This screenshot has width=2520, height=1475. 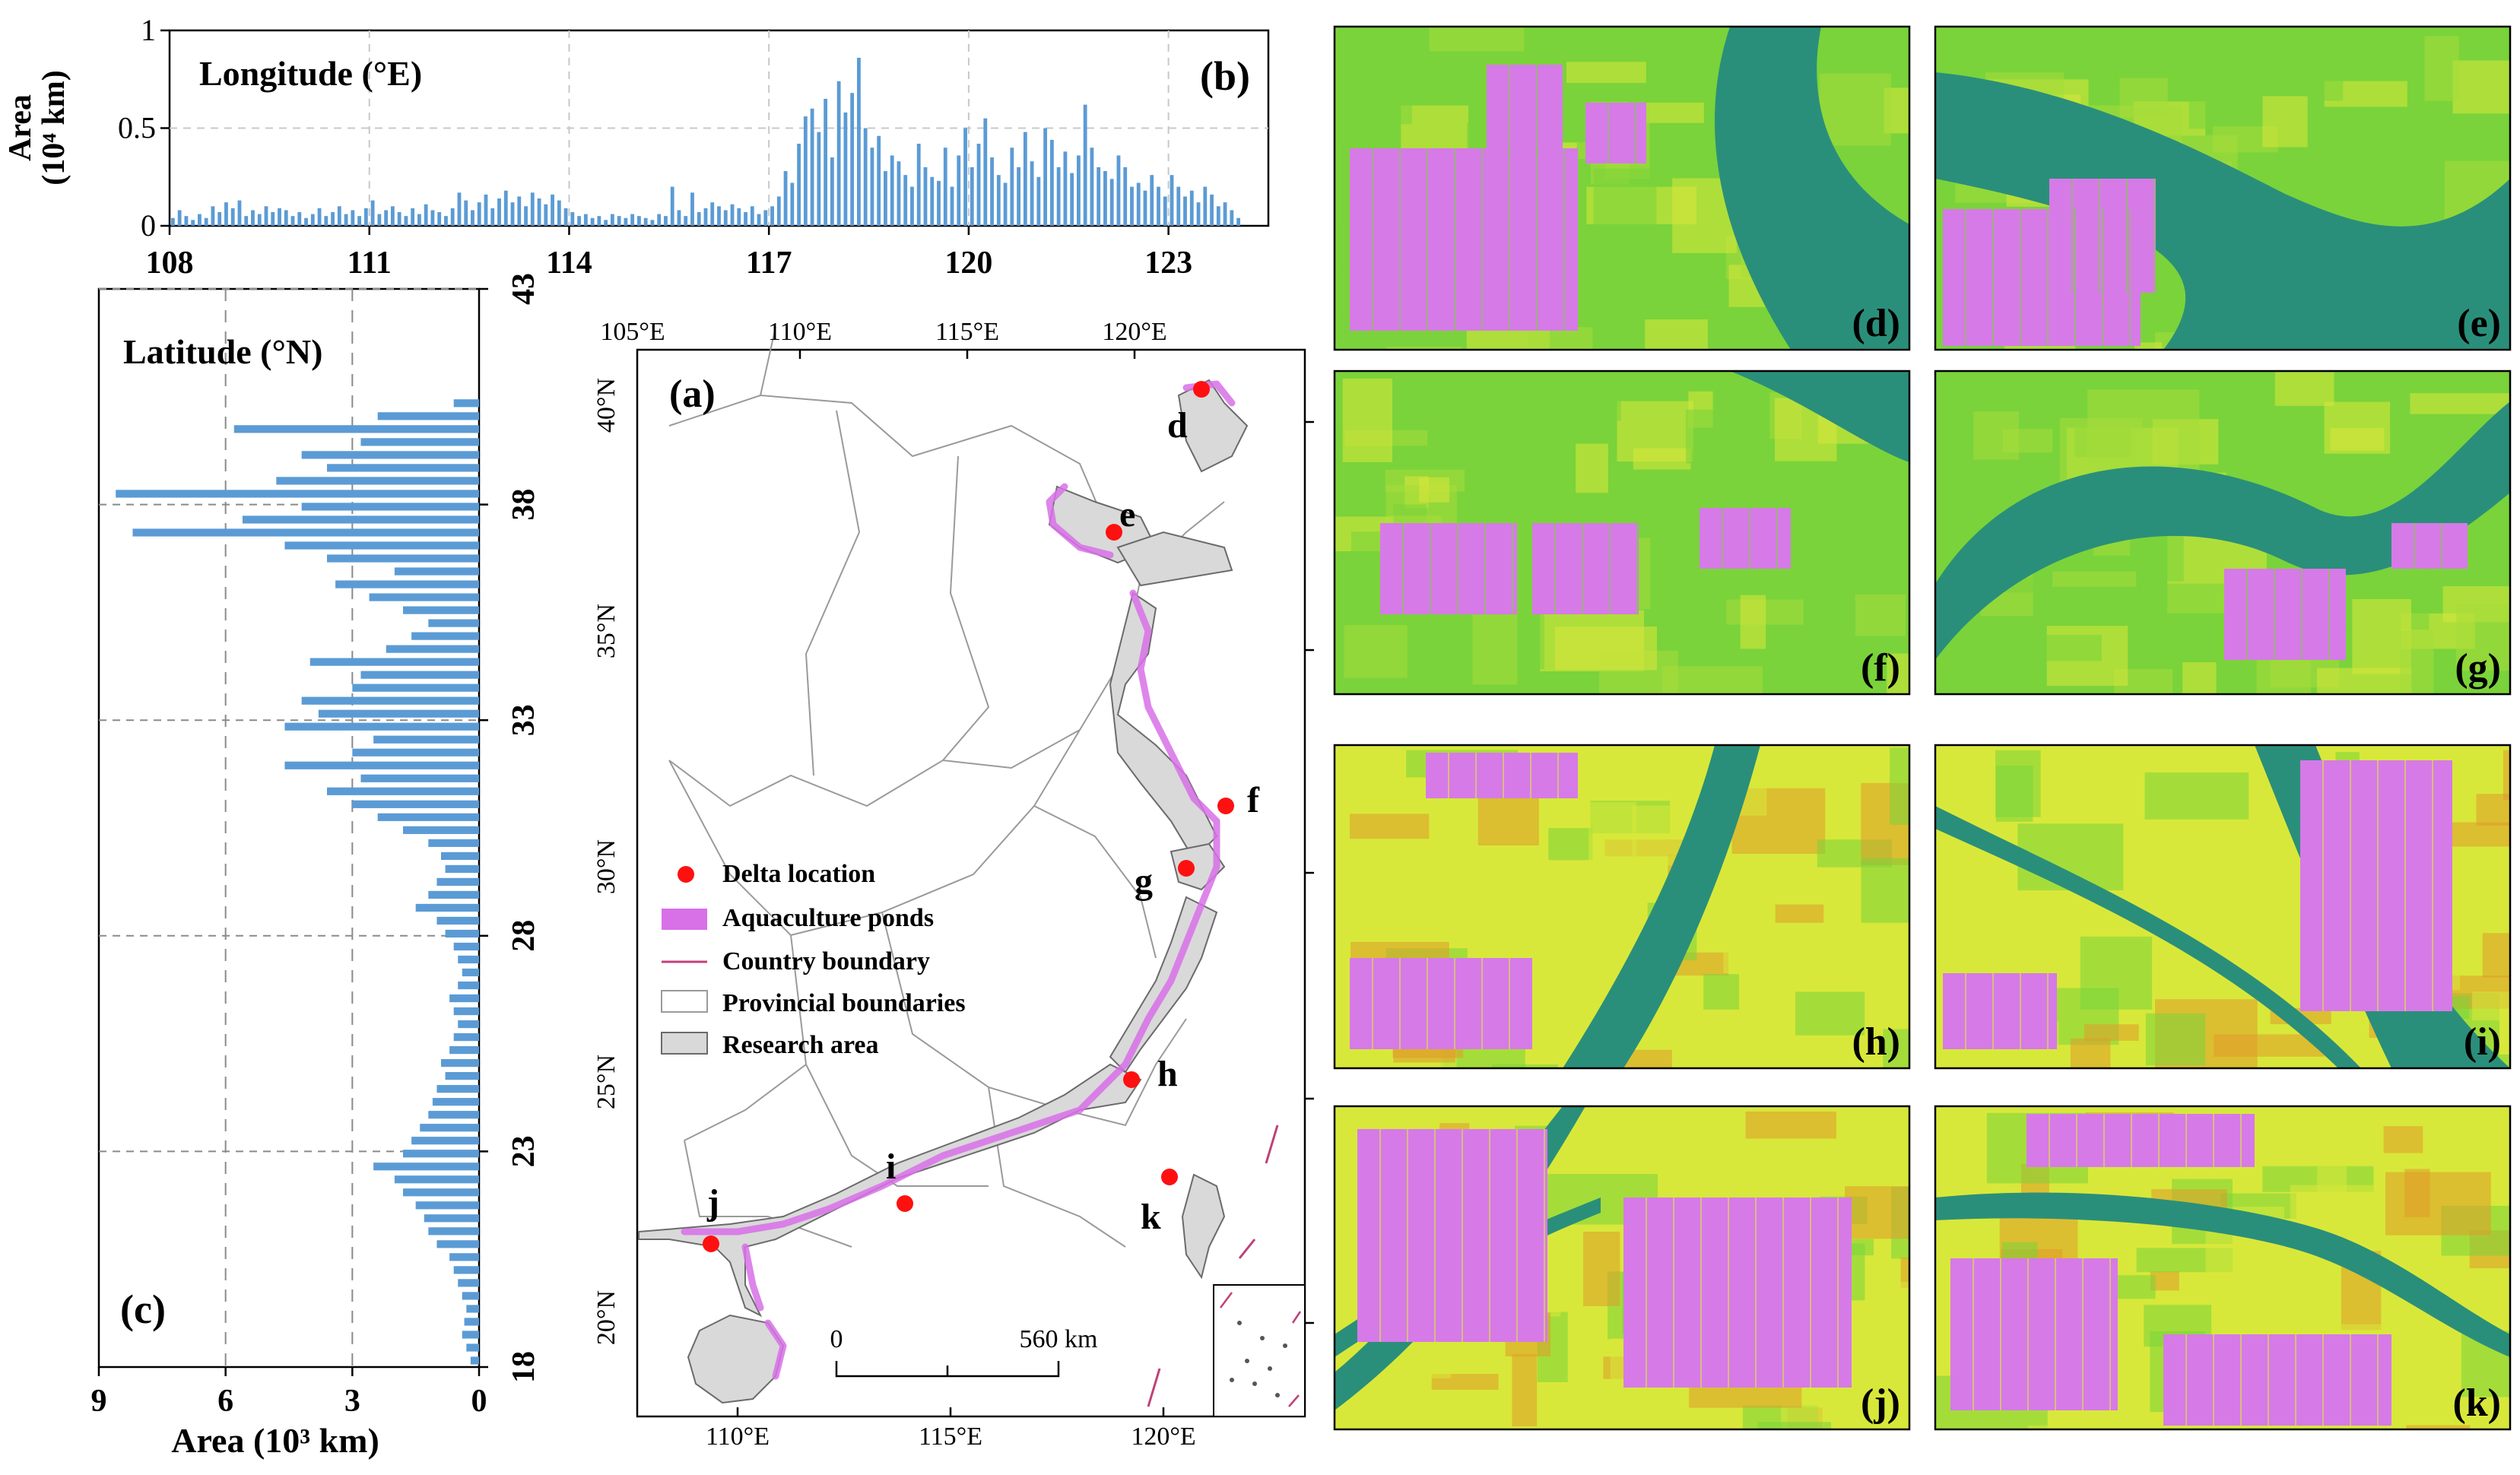 I want to click on panel-c-label: (c), so click(x=143, y=1309).